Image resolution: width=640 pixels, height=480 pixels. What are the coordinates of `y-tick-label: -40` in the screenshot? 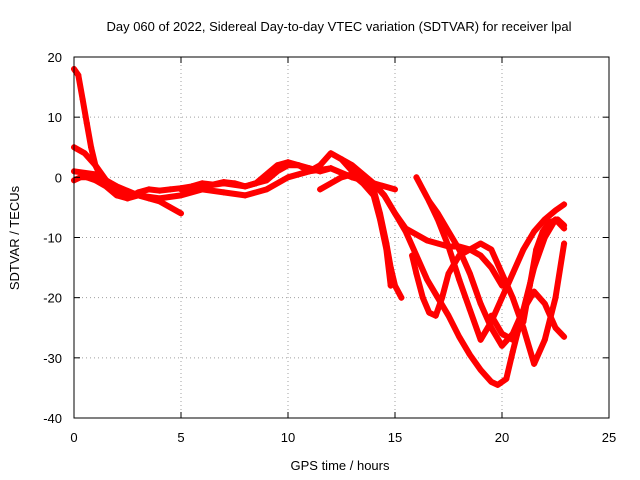 It's located at (52, 418).